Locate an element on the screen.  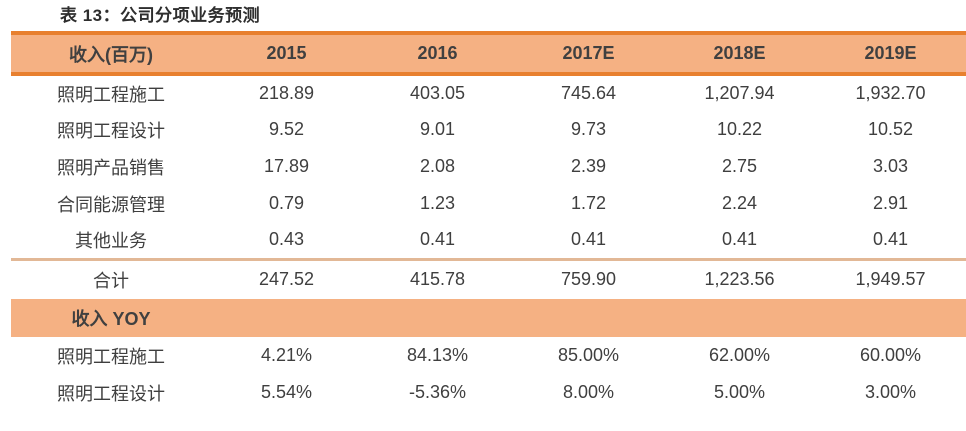
row-label: 合同能源管理 is located at coordinates (111, 204).